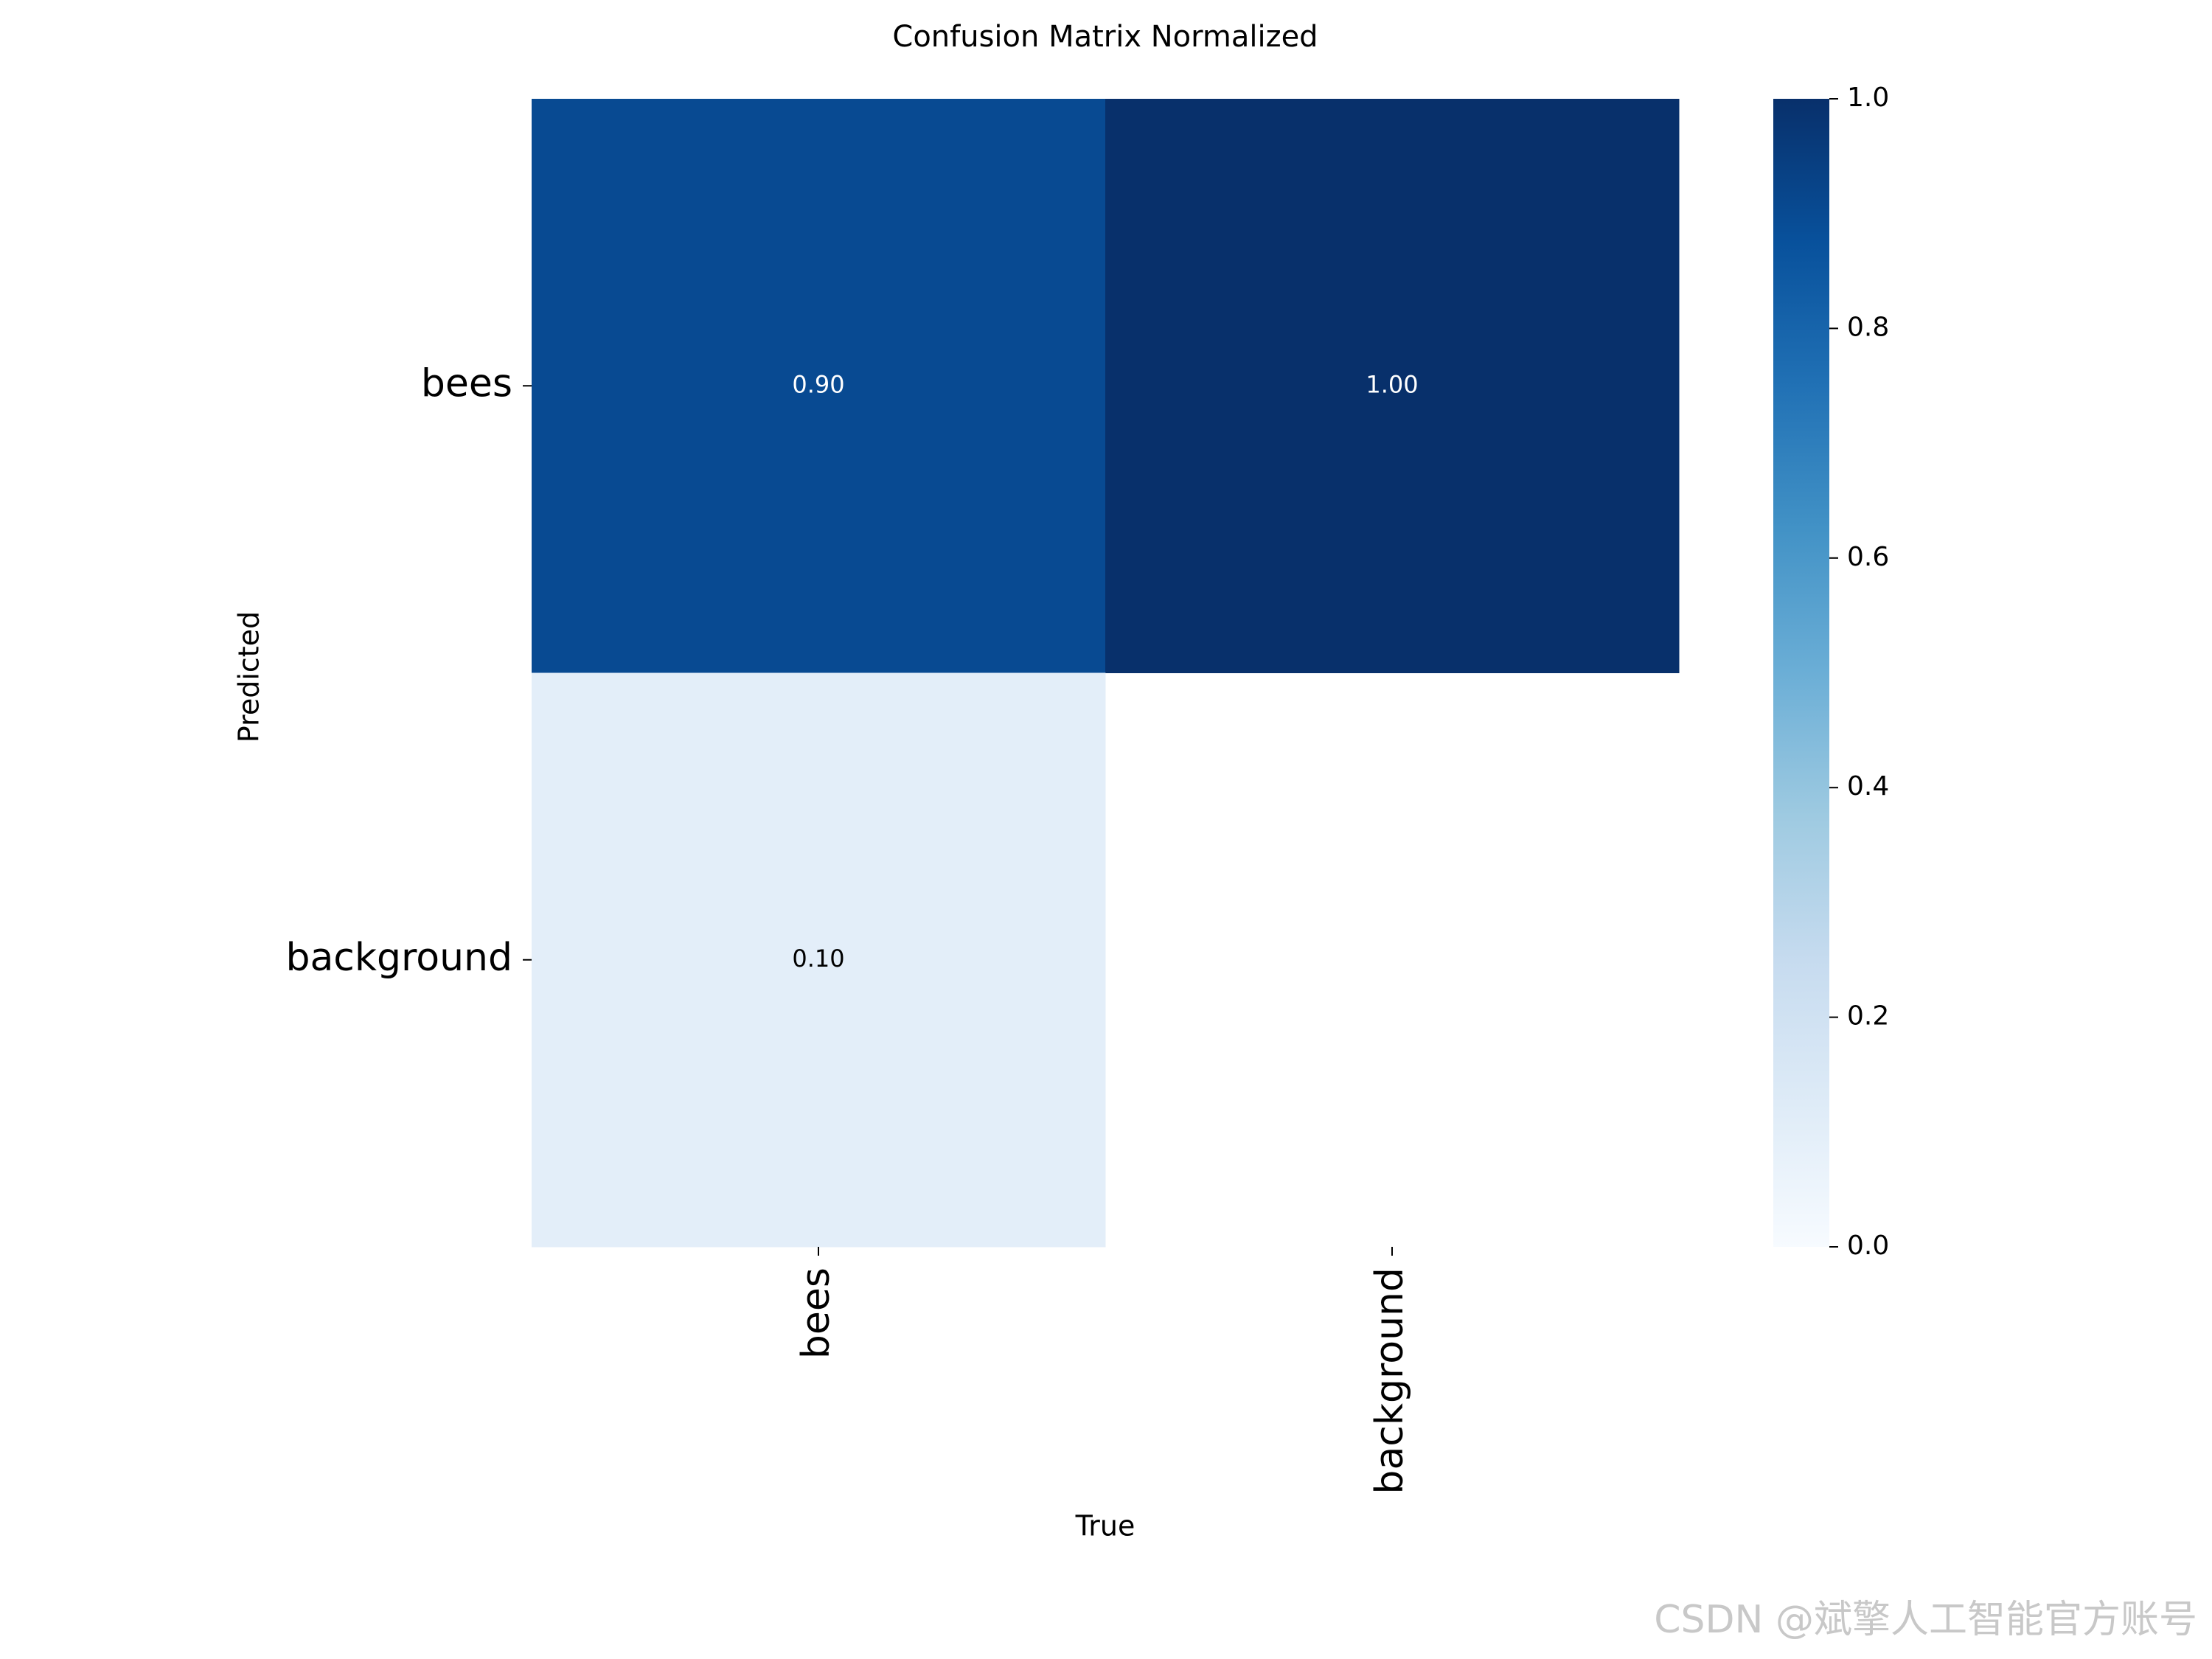  I want to click on colorbar-tick-label: 0.2, so click(1868, 1016).